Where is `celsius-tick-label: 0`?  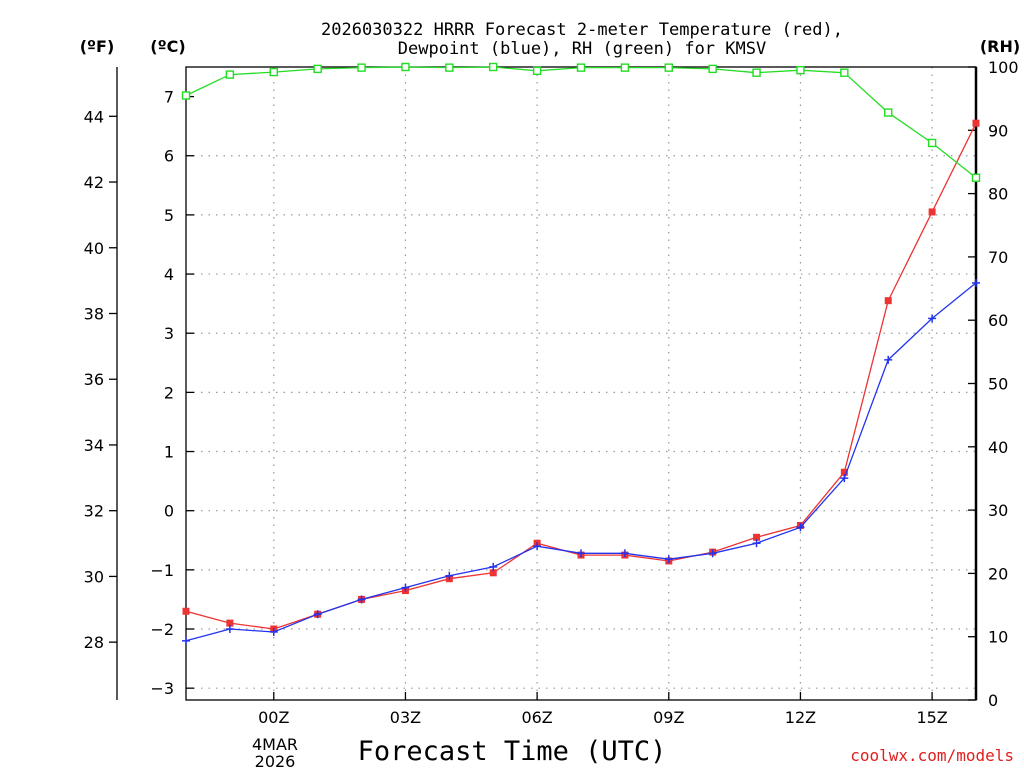 celsius-tick-label: 0 is located at coordinates (169, 511).